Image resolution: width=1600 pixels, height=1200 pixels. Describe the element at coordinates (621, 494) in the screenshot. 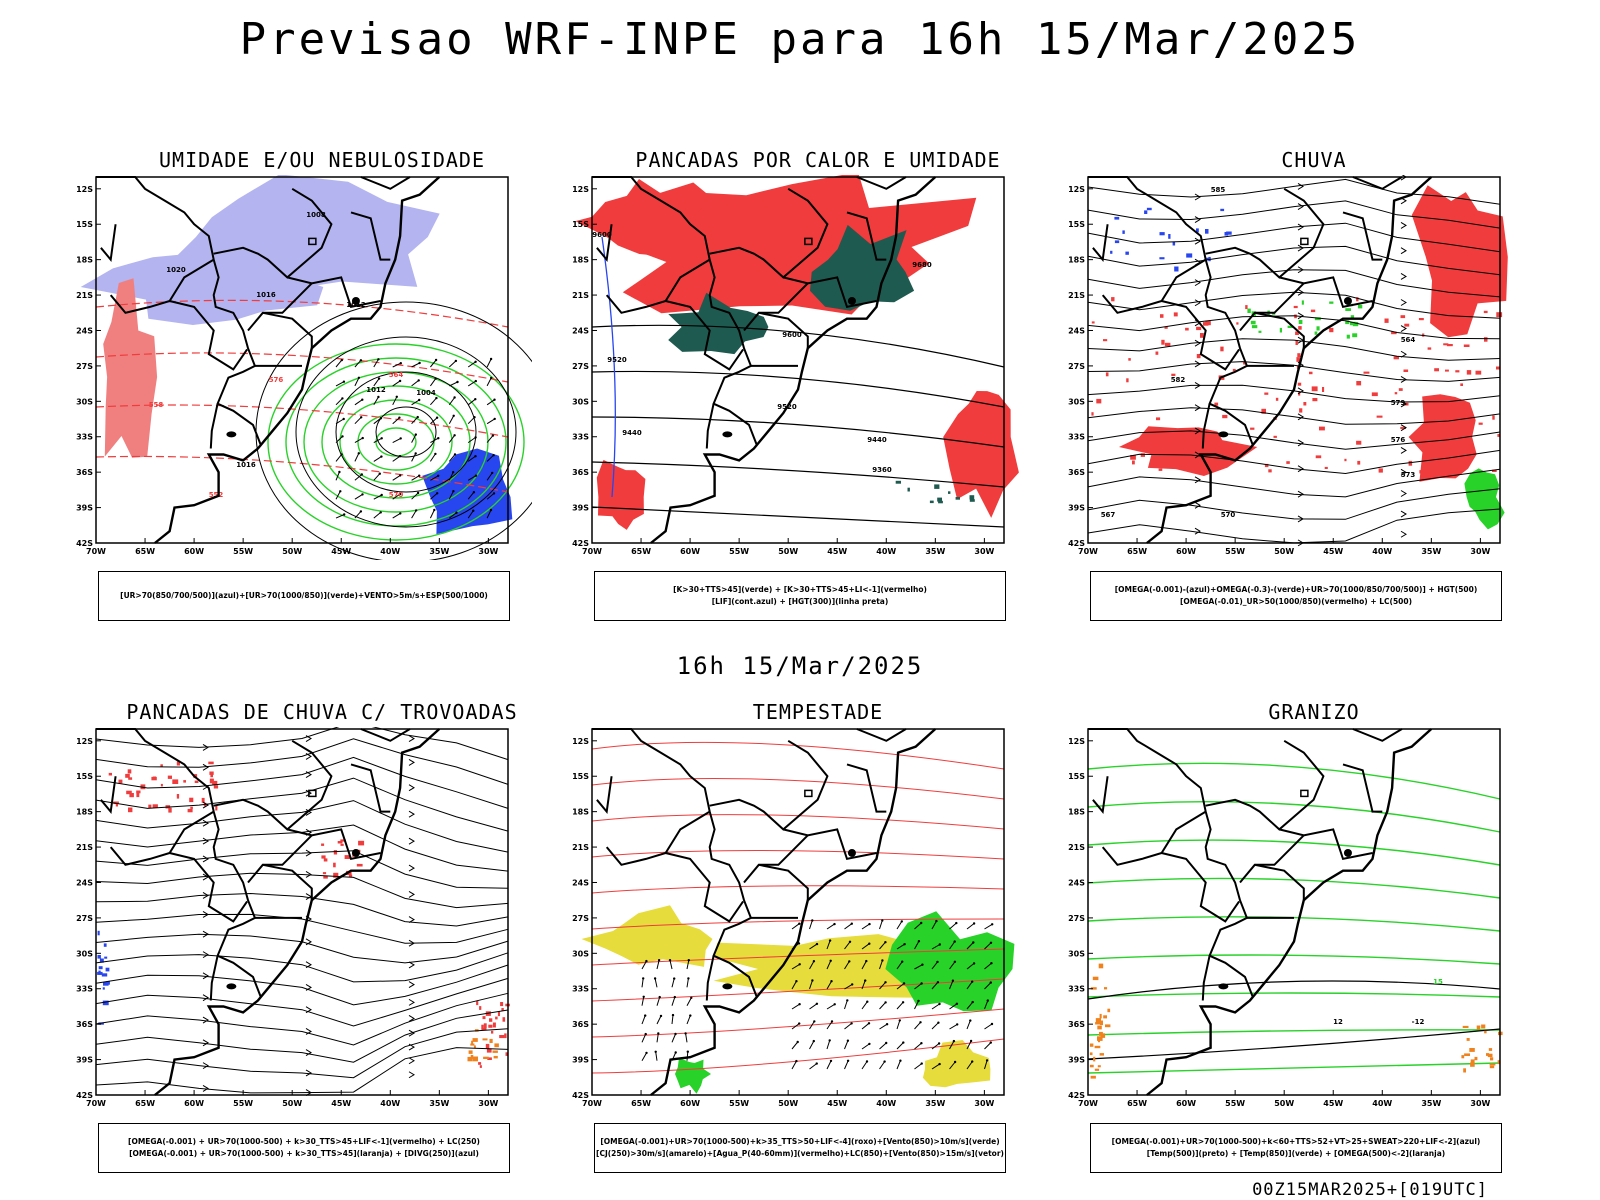

I see `instability-area` at that location.